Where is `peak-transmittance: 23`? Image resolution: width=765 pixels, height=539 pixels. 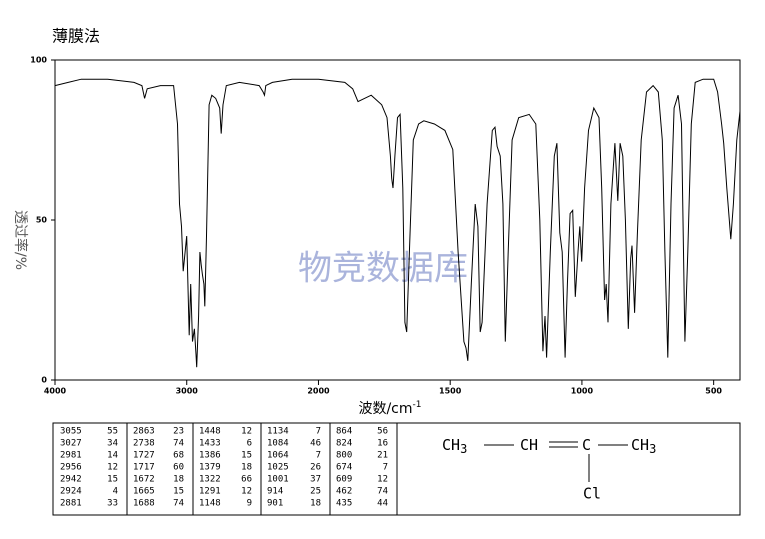
peak-transmittance: 23 is located at coordinates (178, 432).